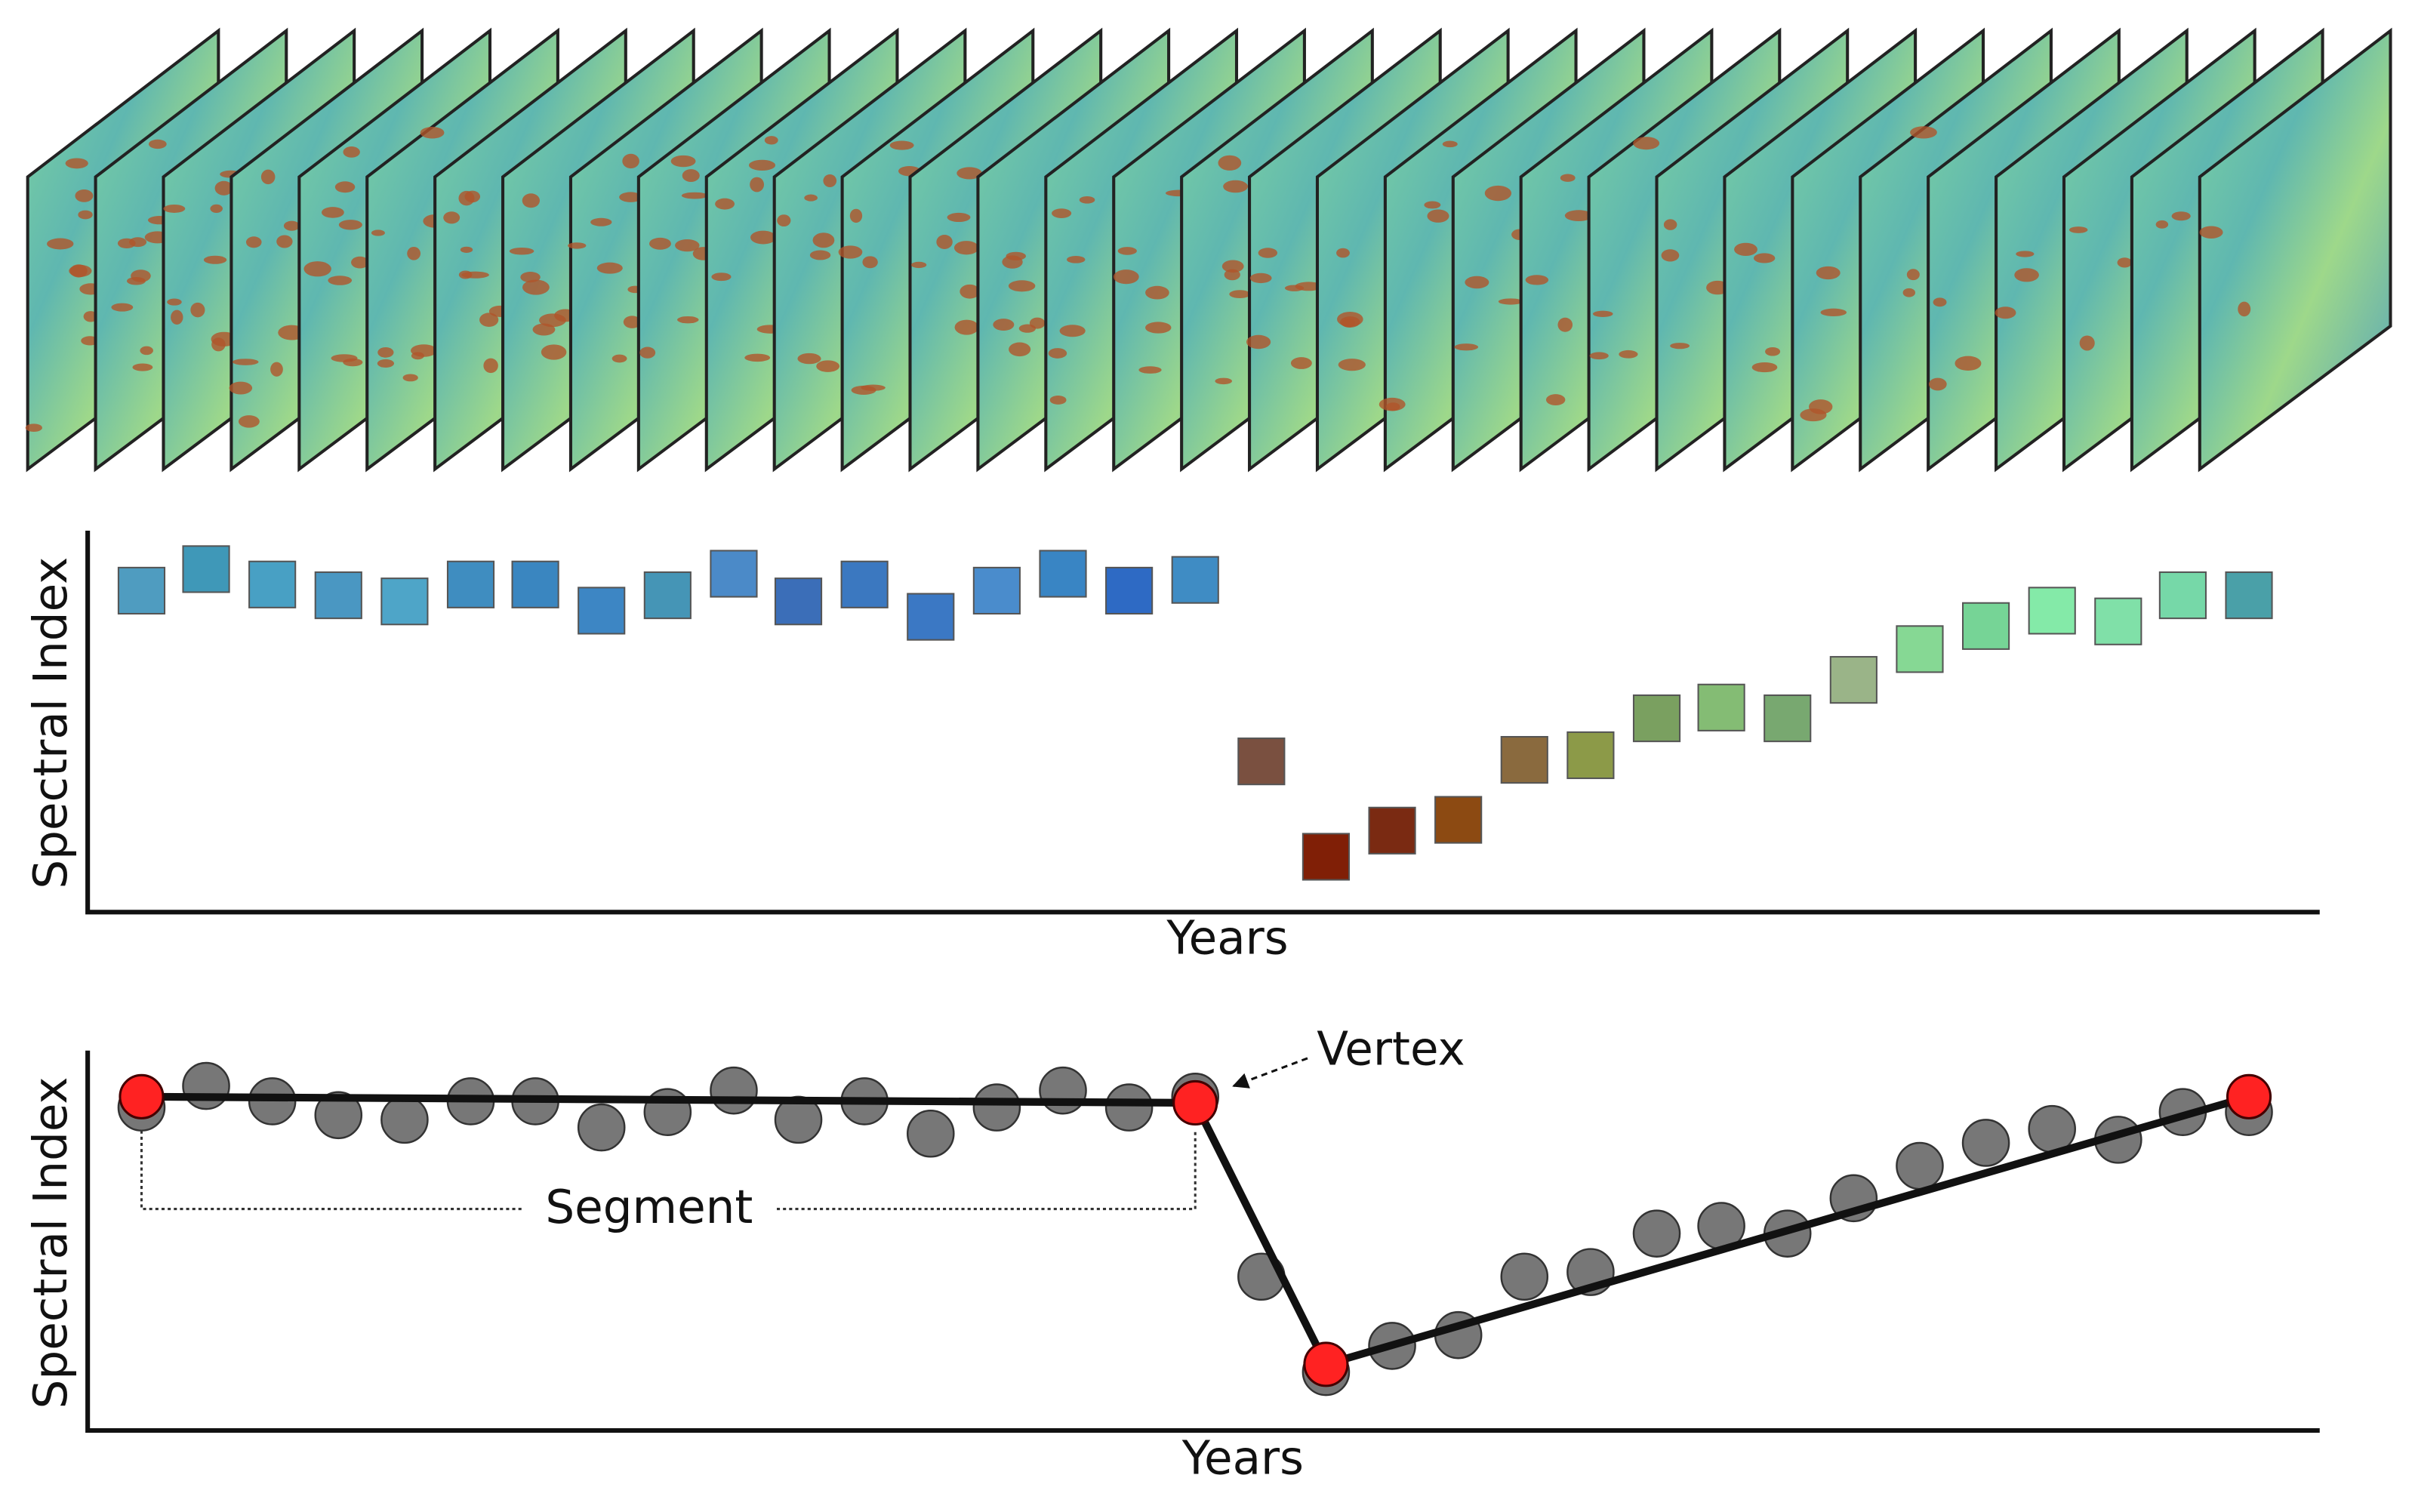  What do you see at coordinates (1270, 1073) in the screenshot?
I see `vertex-arrow` at bounding box center [1270, 1073].